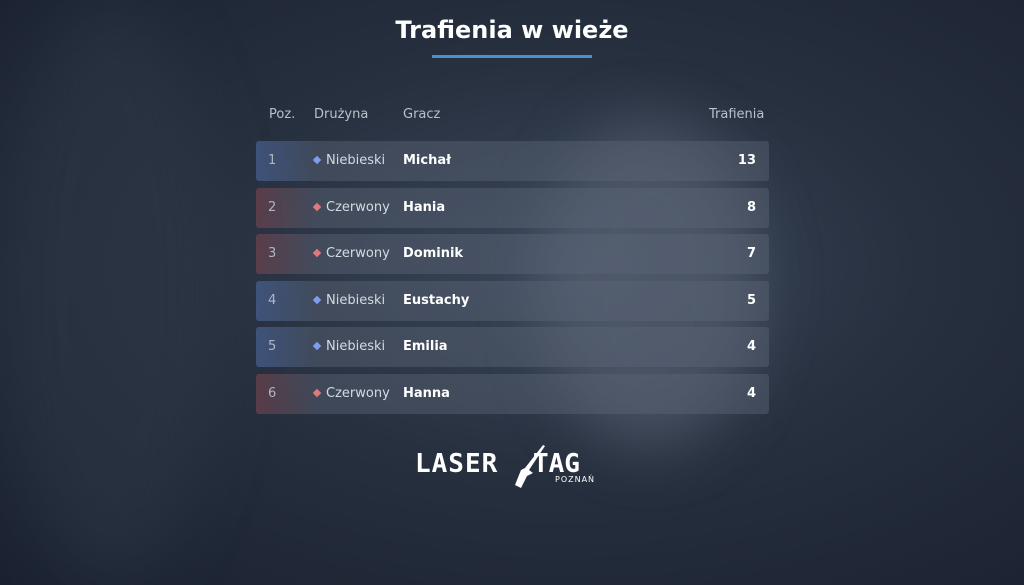 The height and width of the screenshot is (585, 1024). I want to click on title-underline, so click(512, 56).